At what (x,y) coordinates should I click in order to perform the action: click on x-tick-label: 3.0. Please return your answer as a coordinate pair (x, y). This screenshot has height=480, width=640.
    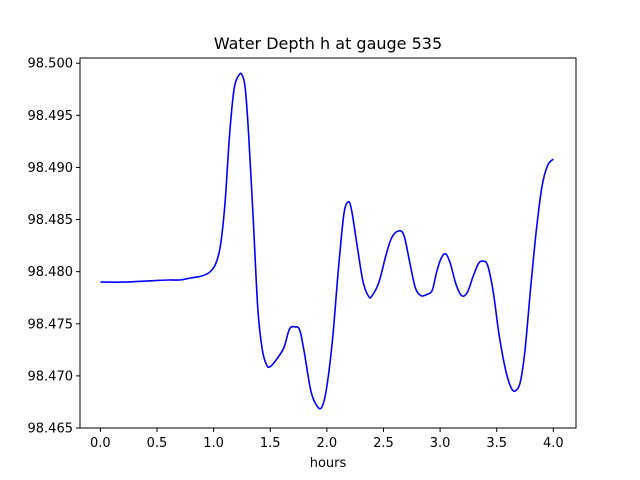
    Looking at the image, I should click on (440, 443).